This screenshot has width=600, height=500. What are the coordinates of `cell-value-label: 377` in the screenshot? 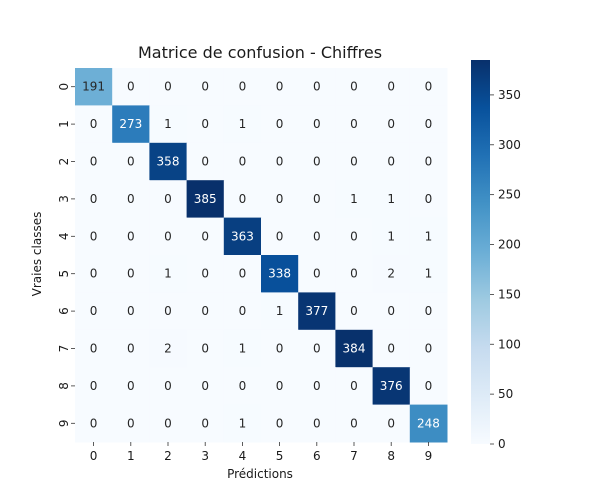 It's located at (316, 311).